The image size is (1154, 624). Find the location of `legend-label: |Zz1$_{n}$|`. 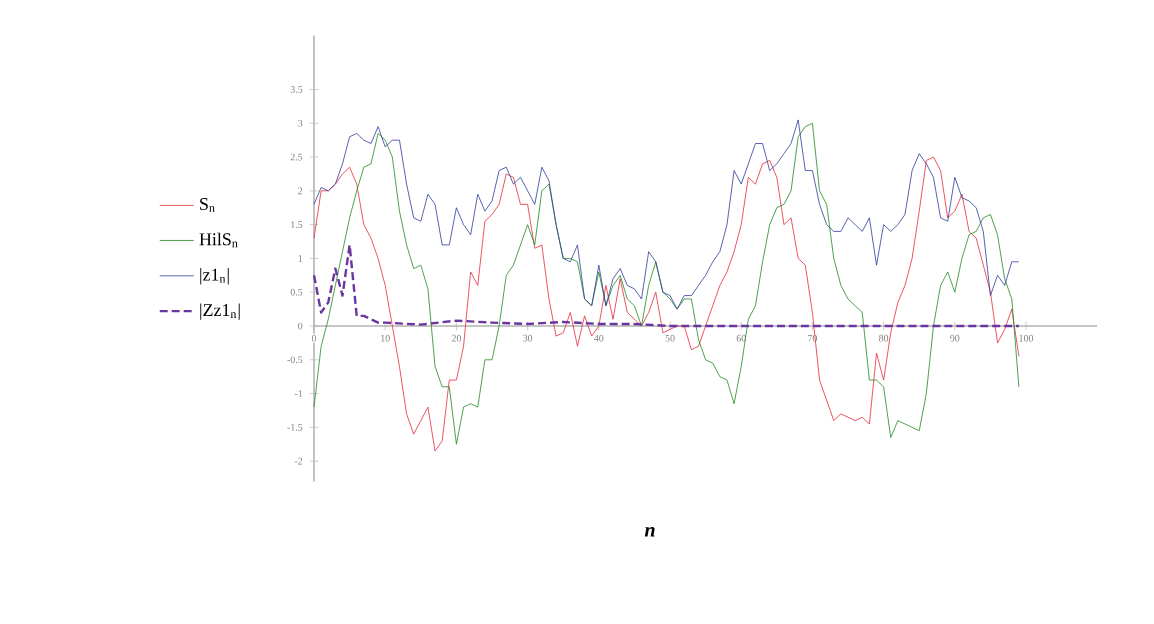

legend-label: |Zz1$_{n}$| is located at coordinates (220, 311).